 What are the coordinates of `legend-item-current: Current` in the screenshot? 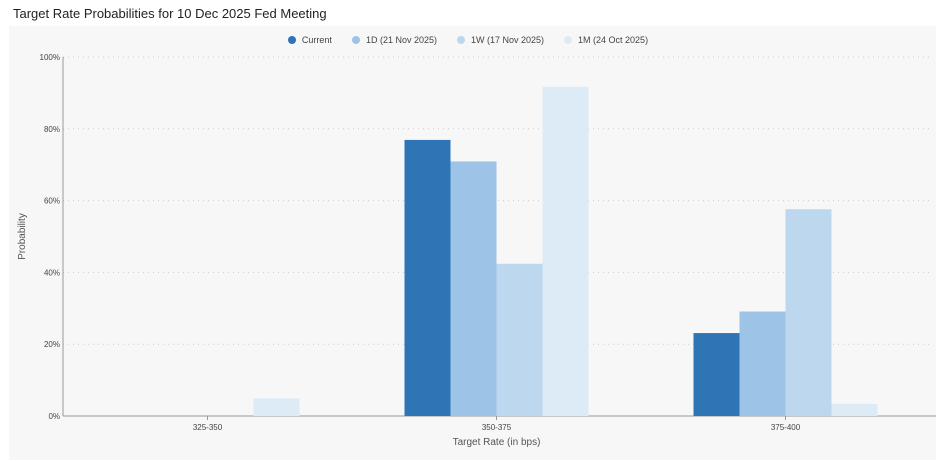 It's located at (309, 40).